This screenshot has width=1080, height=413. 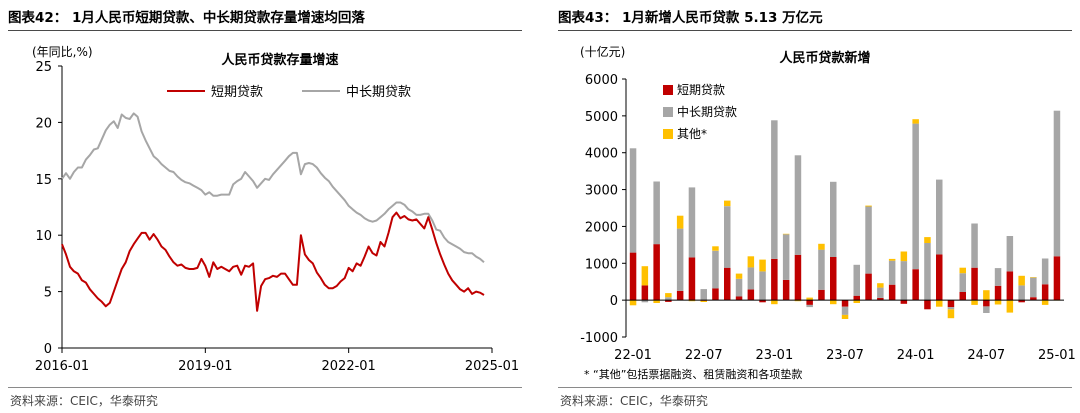 What do you see at coordinates (48, 293) in the screenshot?
I see `y-tick-label: 5` at bounding box center [48, 293].